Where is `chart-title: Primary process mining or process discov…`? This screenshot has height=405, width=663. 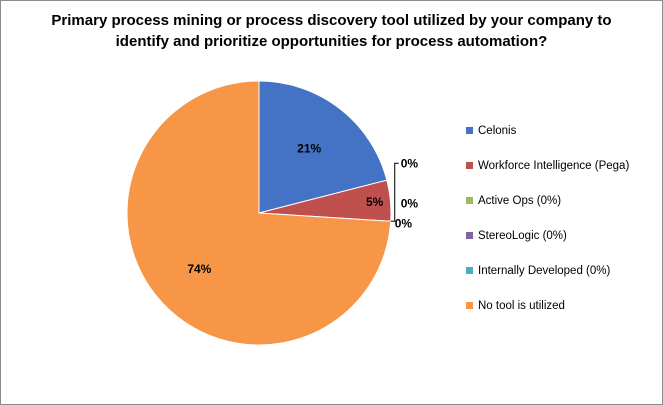
chart-title: Primary process mining or process discov… is located at coordinates (331, 31).